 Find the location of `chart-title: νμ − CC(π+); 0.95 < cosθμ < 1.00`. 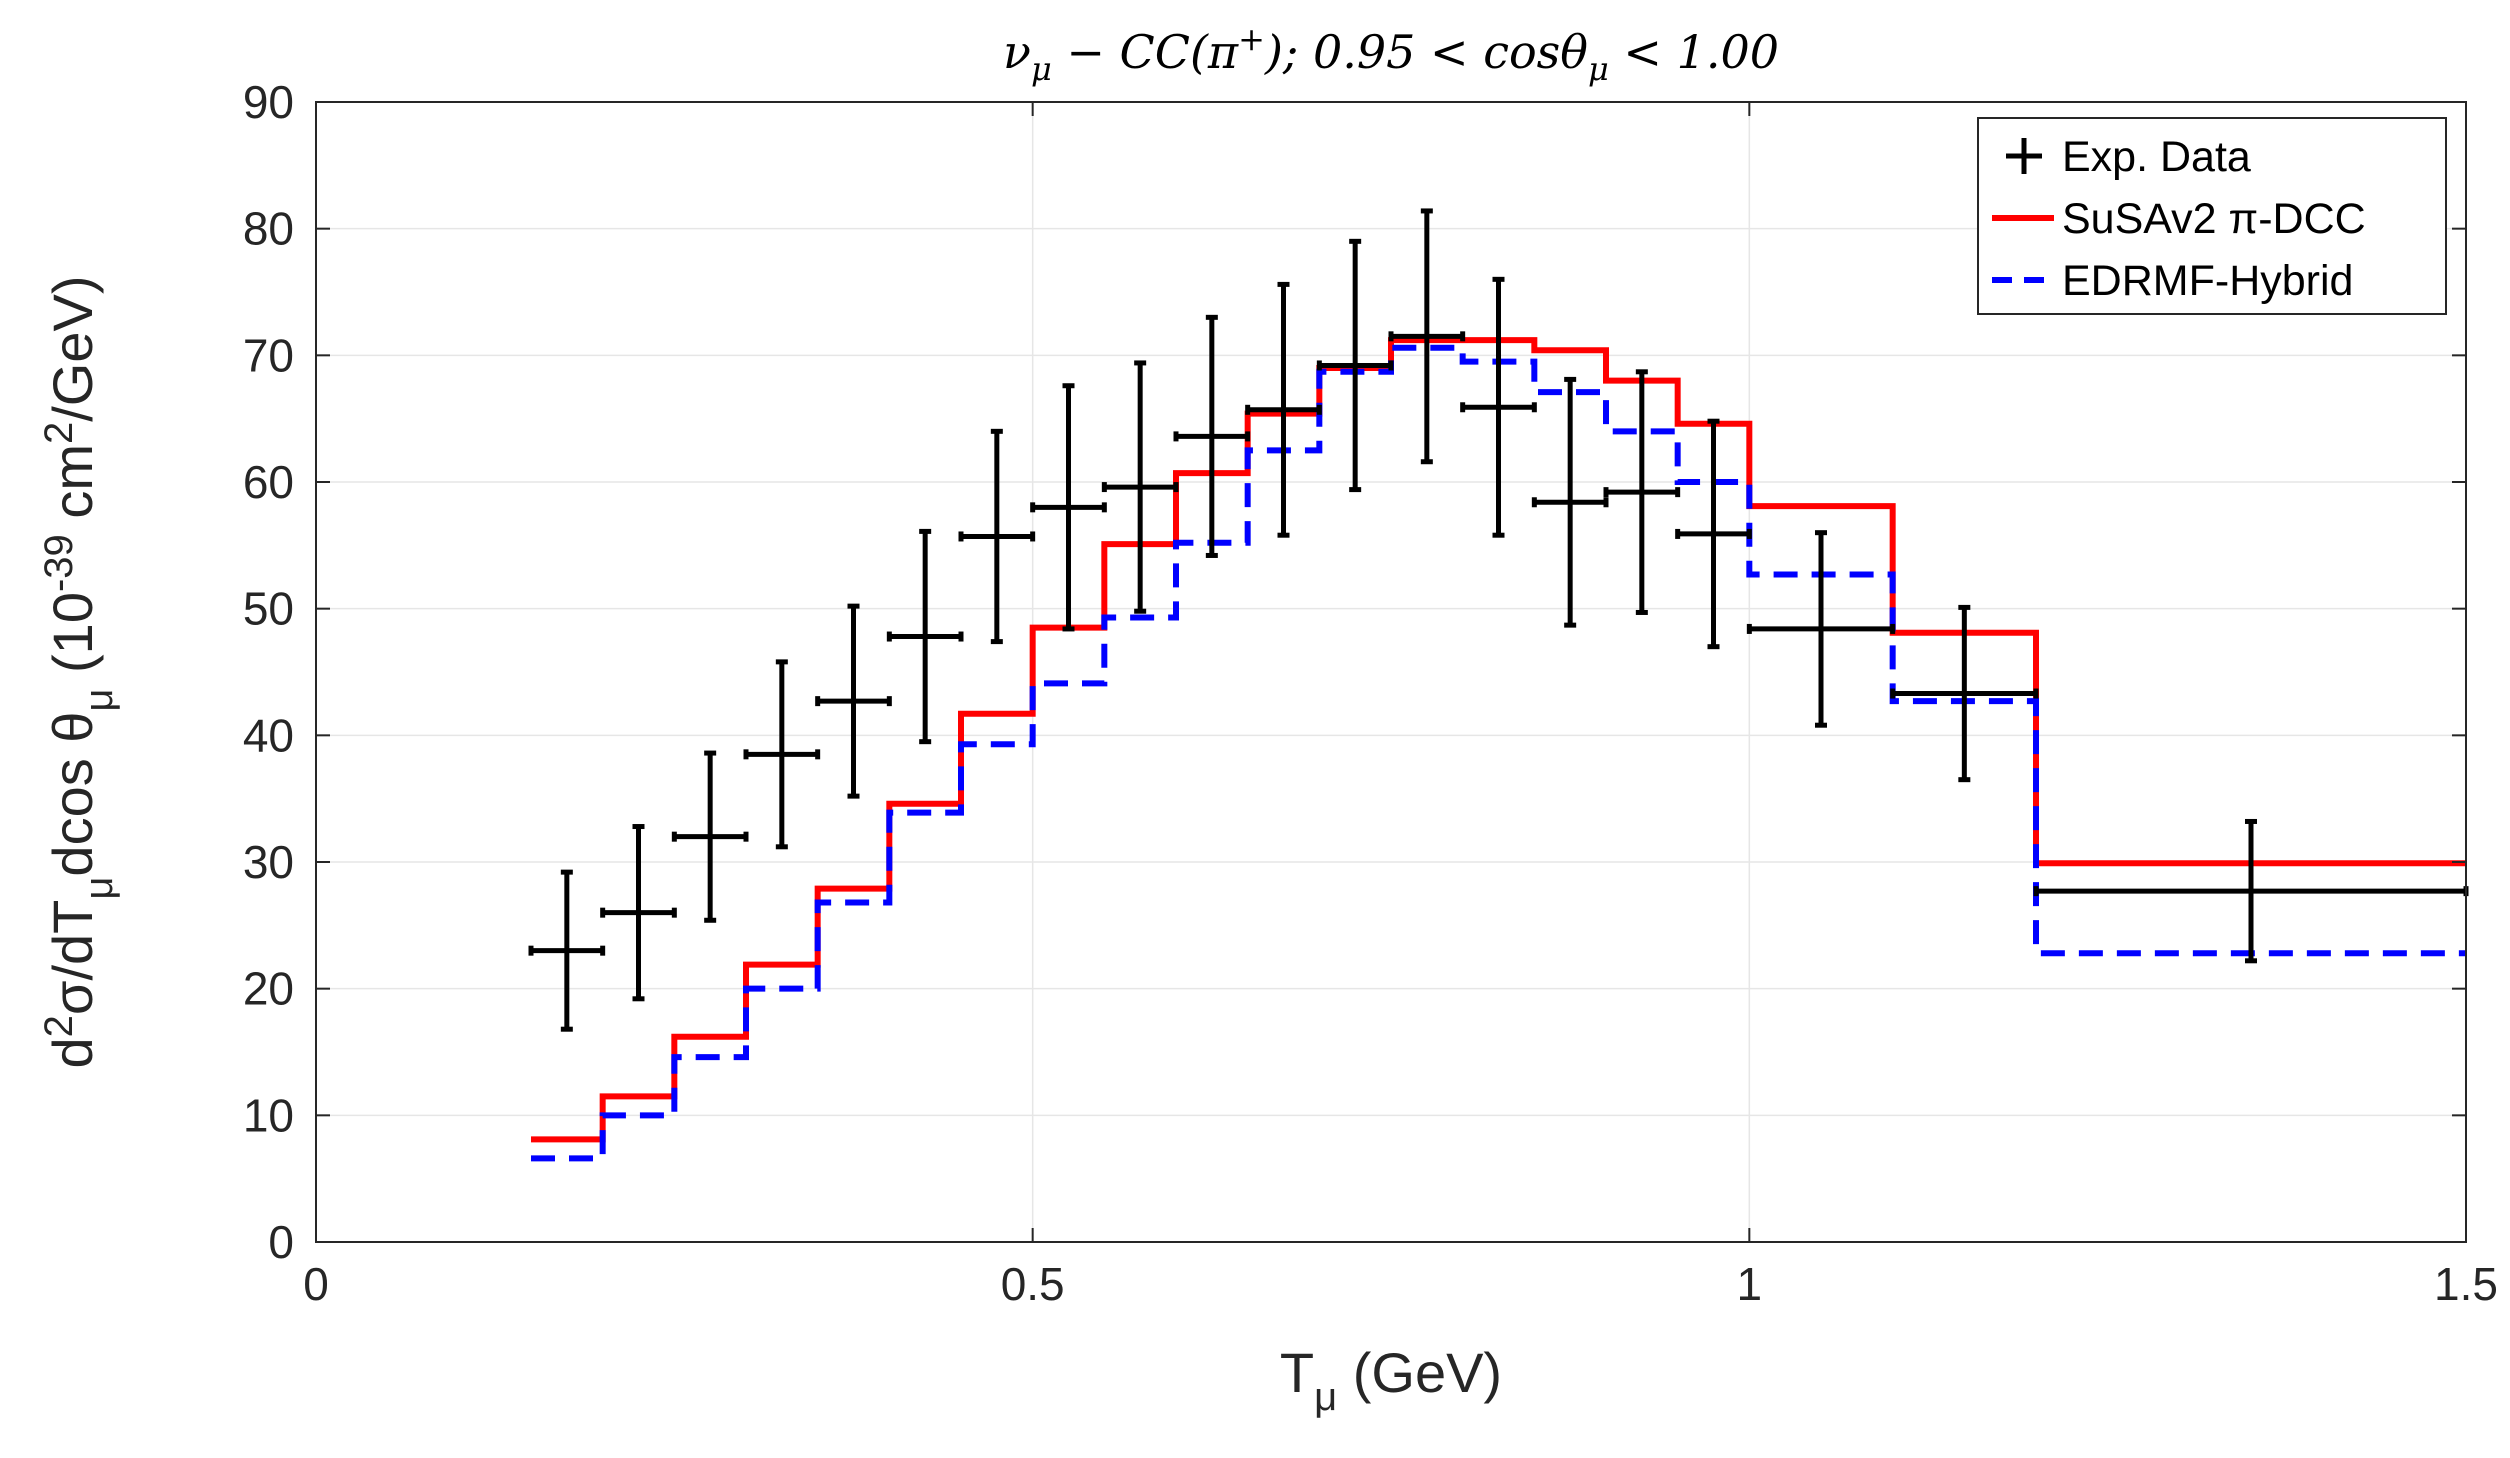

chart-title: νμ − CC(π+); 0.95 < cosθμ < 1.00 is located at coordinates (1391, 54).